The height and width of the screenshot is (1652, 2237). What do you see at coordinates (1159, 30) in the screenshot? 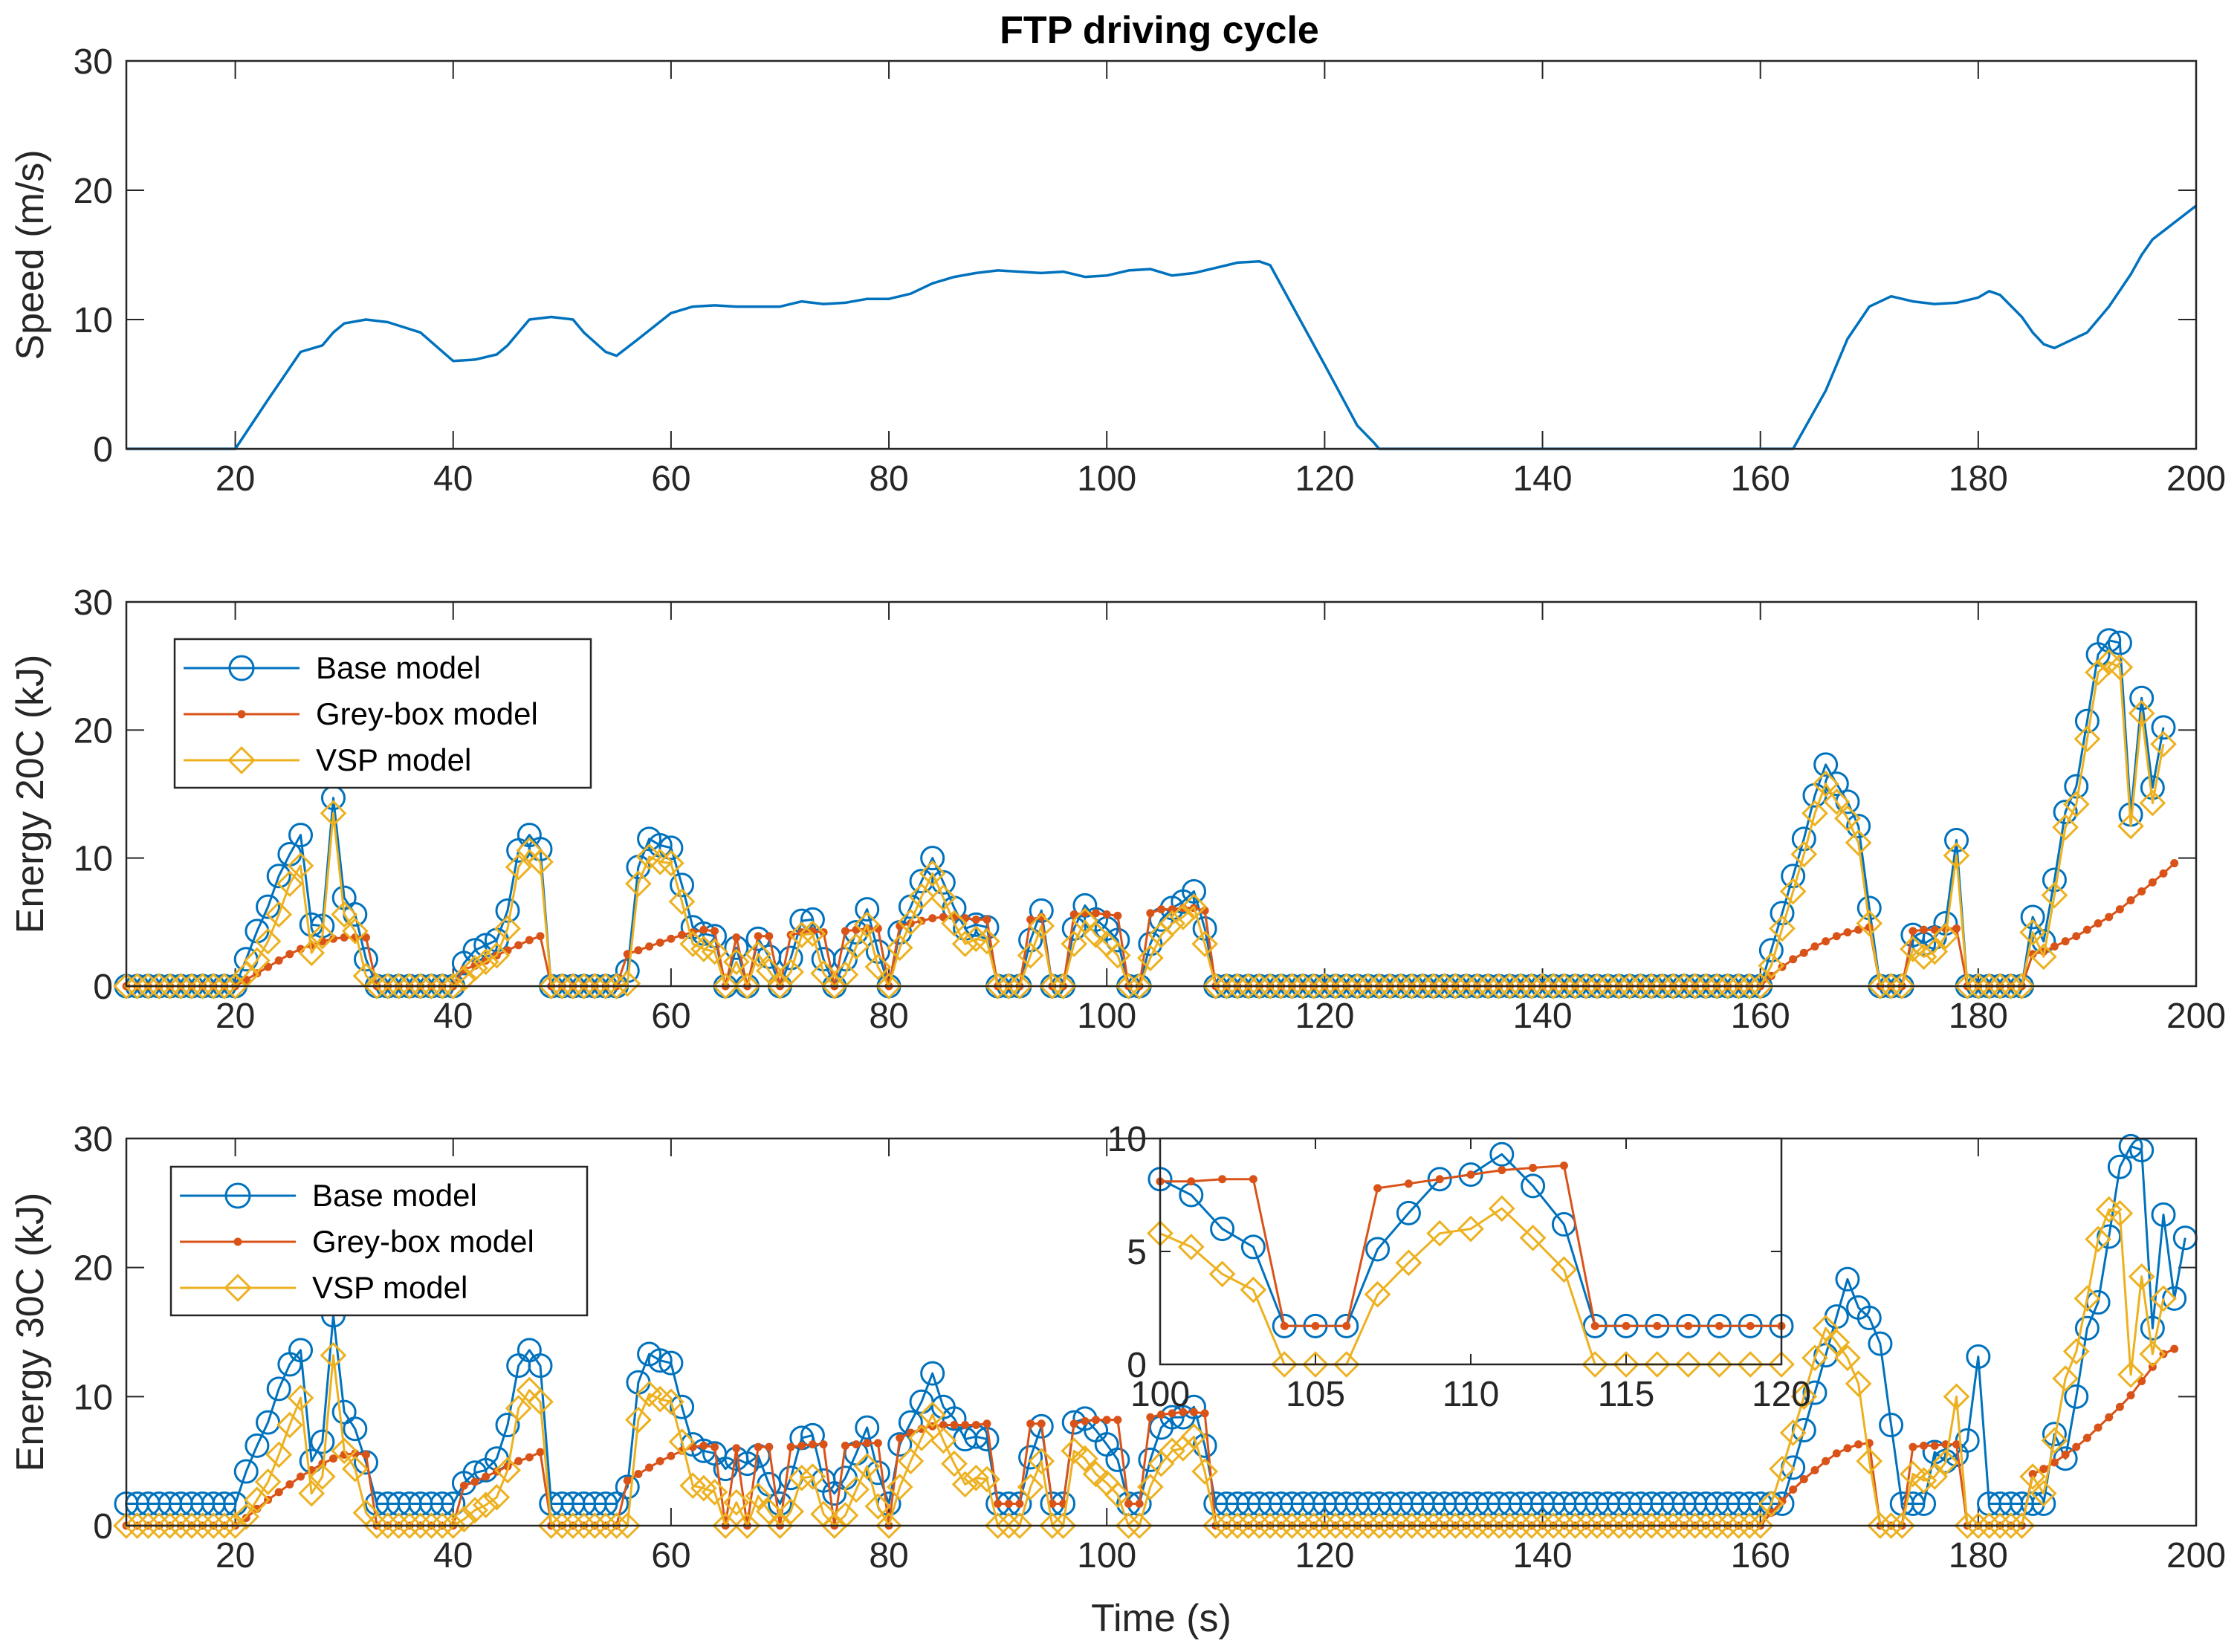
I see `chart-title: FTP driving cycle` at bounding box center [1159, 30].